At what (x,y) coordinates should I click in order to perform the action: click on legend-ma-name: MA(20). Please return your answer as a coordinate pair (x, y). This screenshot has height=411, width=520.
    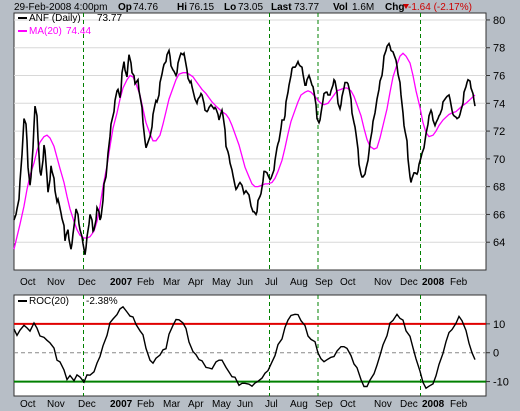
    Looking at the image, I should click on (45, 31).